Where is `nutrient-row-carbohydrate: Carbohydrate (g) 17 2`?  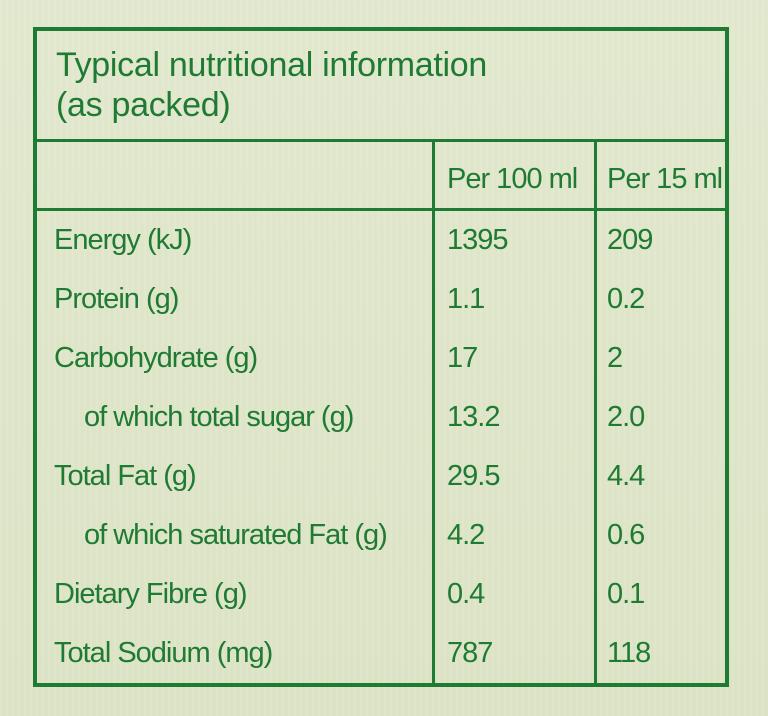 nutrient-row-carbohydrate: Carbohydrate (g) 17 2 is located at coordinates (381, 358).